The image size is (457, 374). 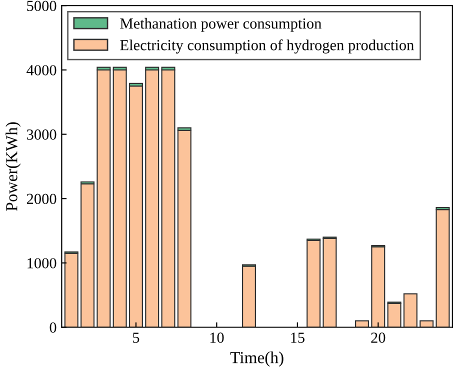 I want to click on x-tick-label: 15, so click(x=297, y=337).